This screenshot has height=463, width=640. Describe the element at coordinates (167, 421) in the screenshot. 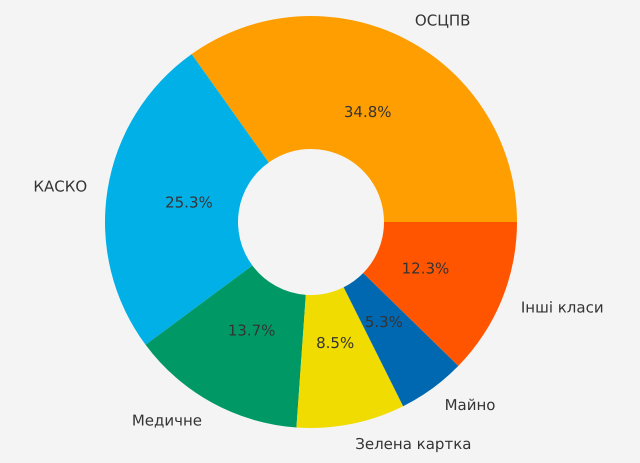

I see `slice-label: Медичне` at that location.